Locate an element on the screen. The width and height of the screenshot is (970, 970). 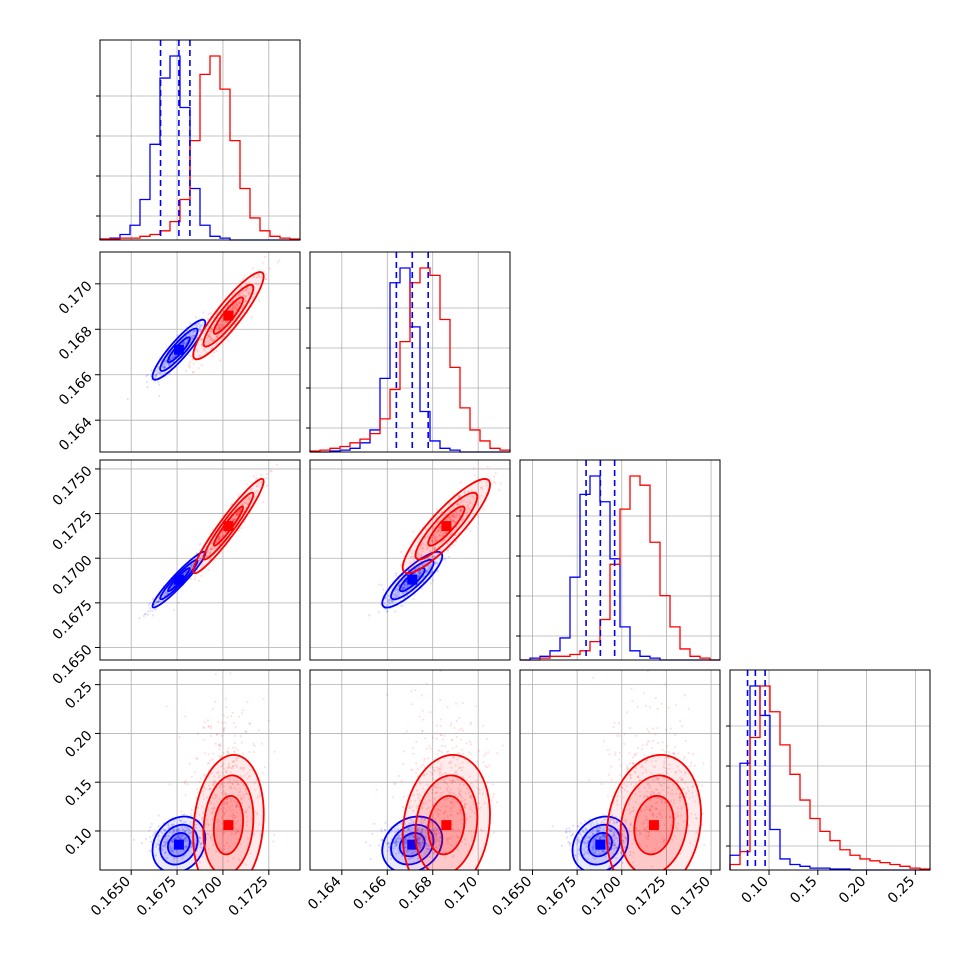
panel-content is located at coordinates (628, 770).